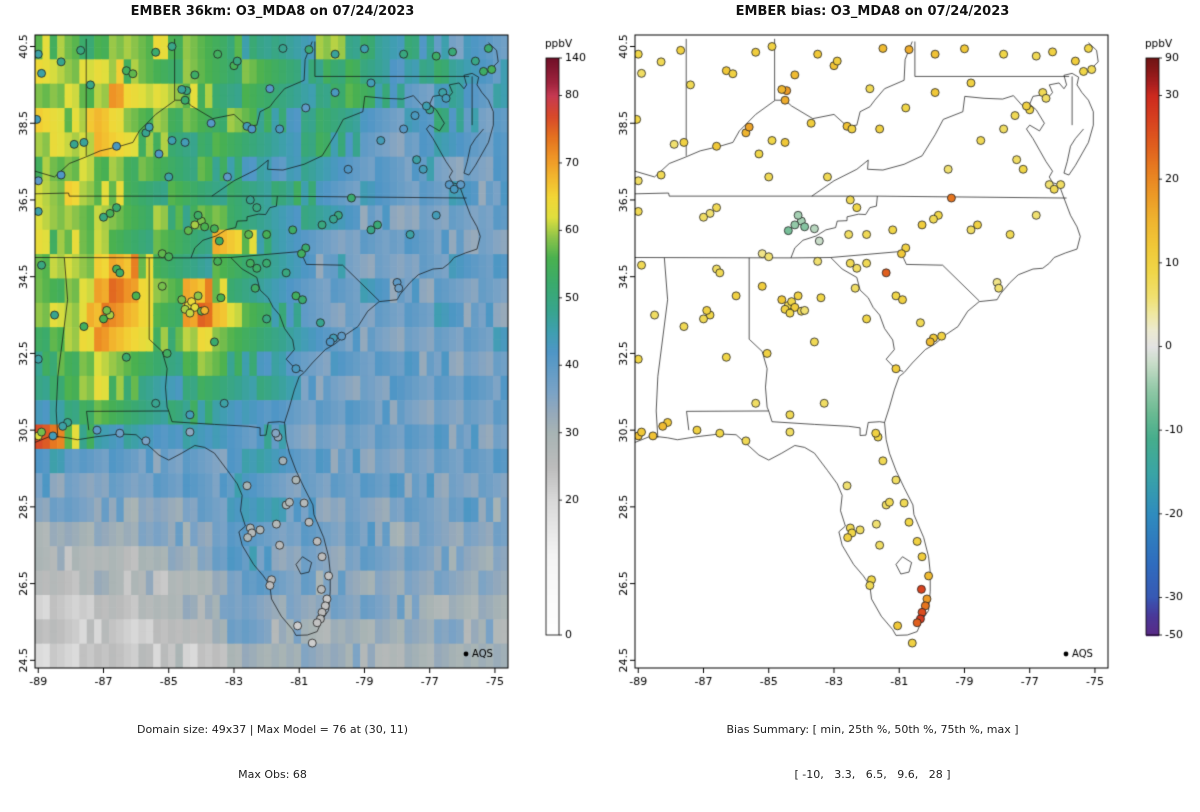  What do you see at coordinates (872, 774) in the screenshot?
I see `bias-caption-line2: [ -10, 3.3, 6.5, 9.6, 28 ]` at bounding box center [872, 774].